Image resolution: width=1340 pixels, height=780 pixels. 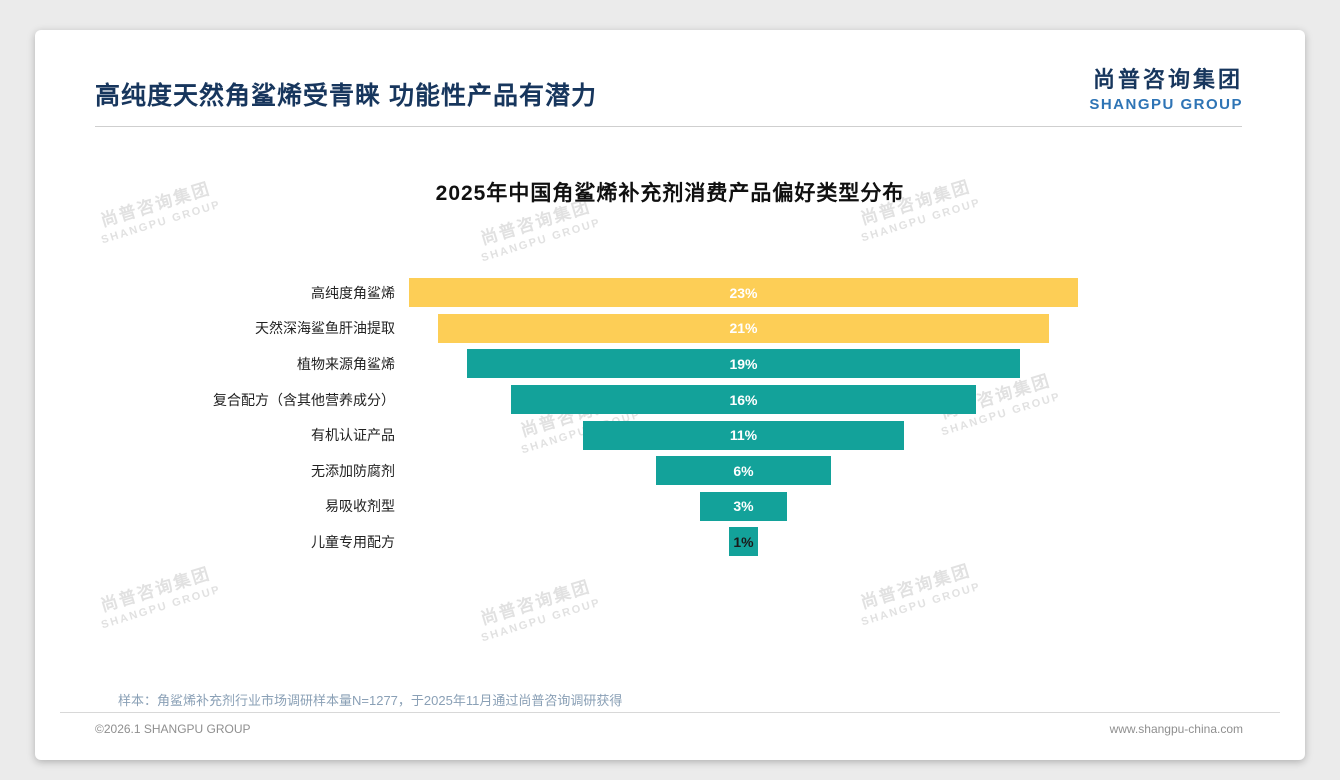 I want to click on category-label: 高纯度角鲨烯, so click(x=353, y=292).